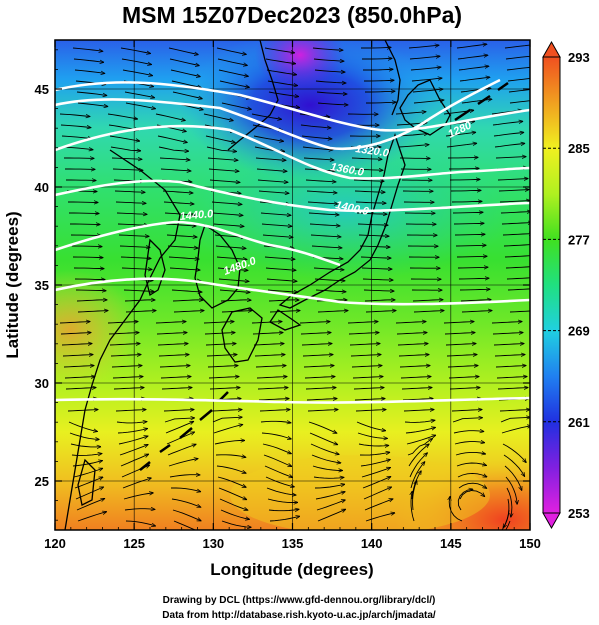 The image size is (599, 625). What do you see at coordinates (579, 331) in the screenshot?
I see `colorbar-tick-label: 269` at bounding box center [579, 331].